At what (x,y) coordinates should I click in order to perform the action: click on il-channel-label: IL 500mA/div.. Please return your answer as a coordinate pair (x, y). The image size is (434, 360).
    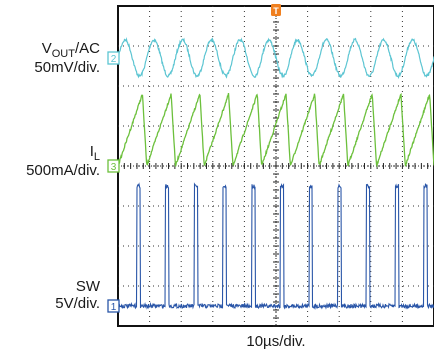
    Looking at the image, I should click on (50, 161).